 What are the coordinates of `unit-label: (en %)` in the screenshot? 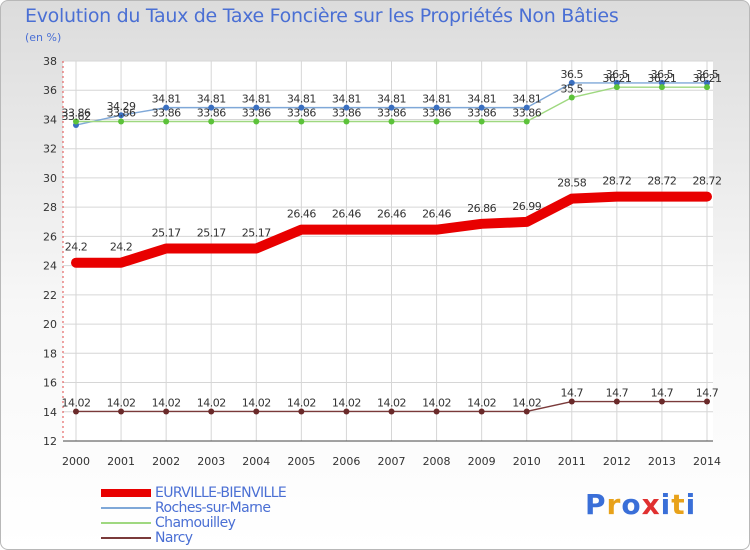 It's located at (43, 37).